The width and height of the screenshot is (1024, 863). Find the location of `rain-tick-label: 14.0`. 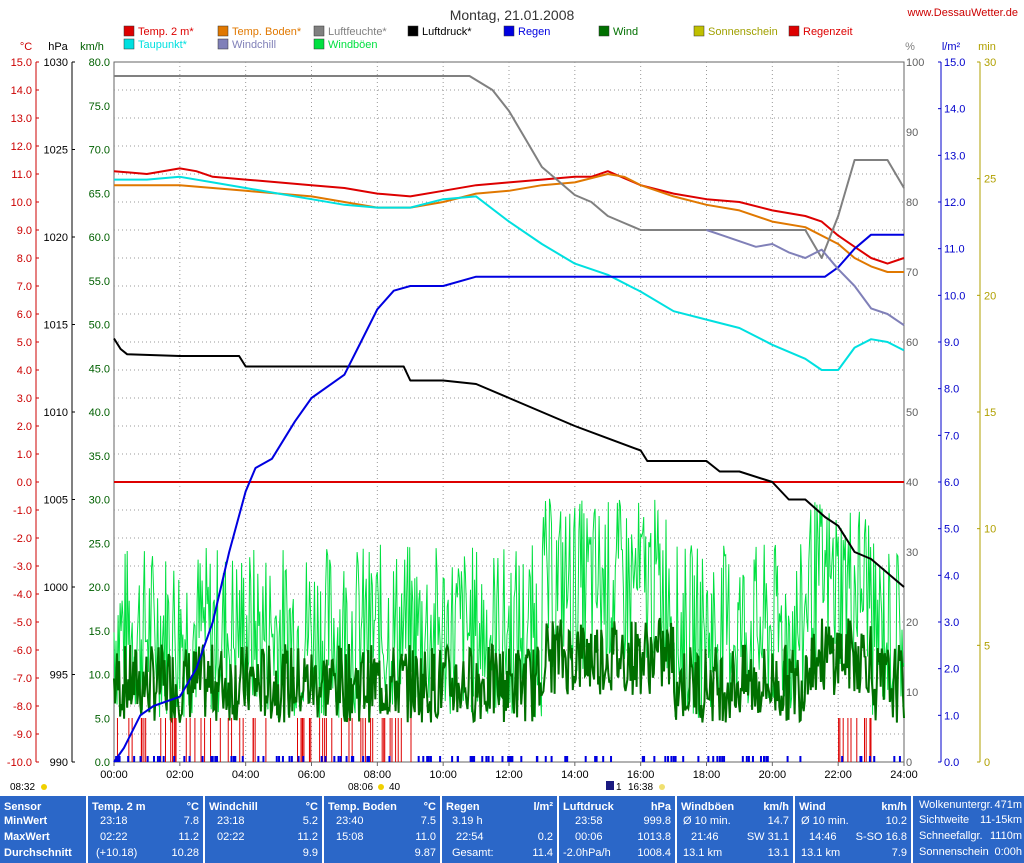

rain-tick-label: 14.0 is located at coordinates (954, 110).